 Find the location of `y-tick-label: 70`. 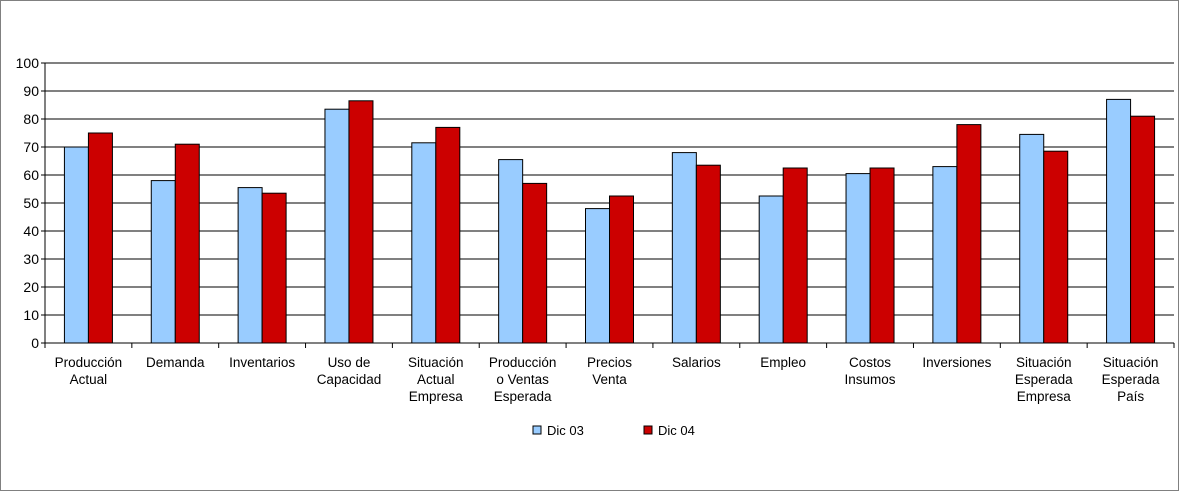

y-tick-label: 70 is located at coordinates (31, 147).